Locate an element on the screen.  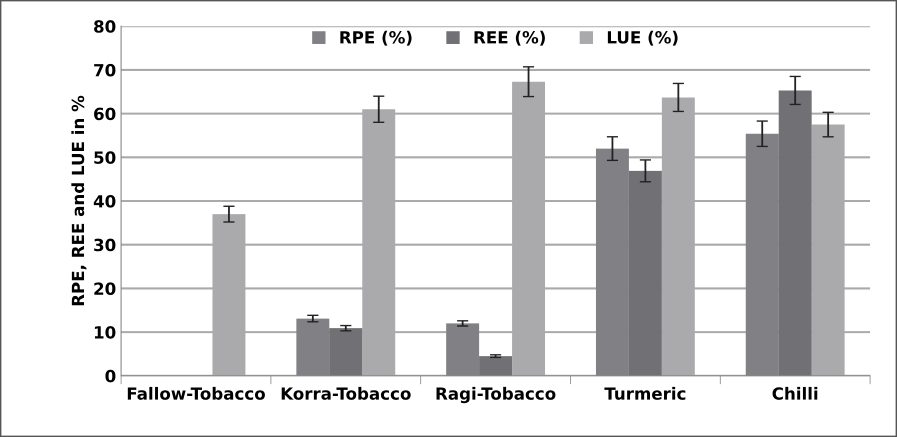
y-tick-label: 60 is located at coordinates (105, 114).